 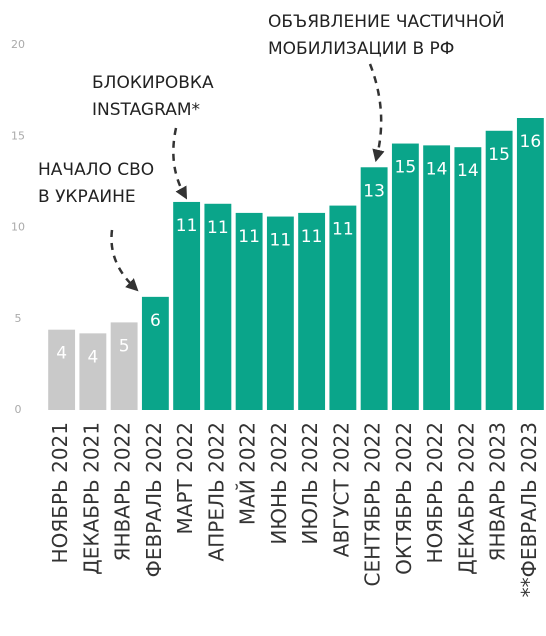 I want to click on value-label: 6, so click(x=155, y=321).